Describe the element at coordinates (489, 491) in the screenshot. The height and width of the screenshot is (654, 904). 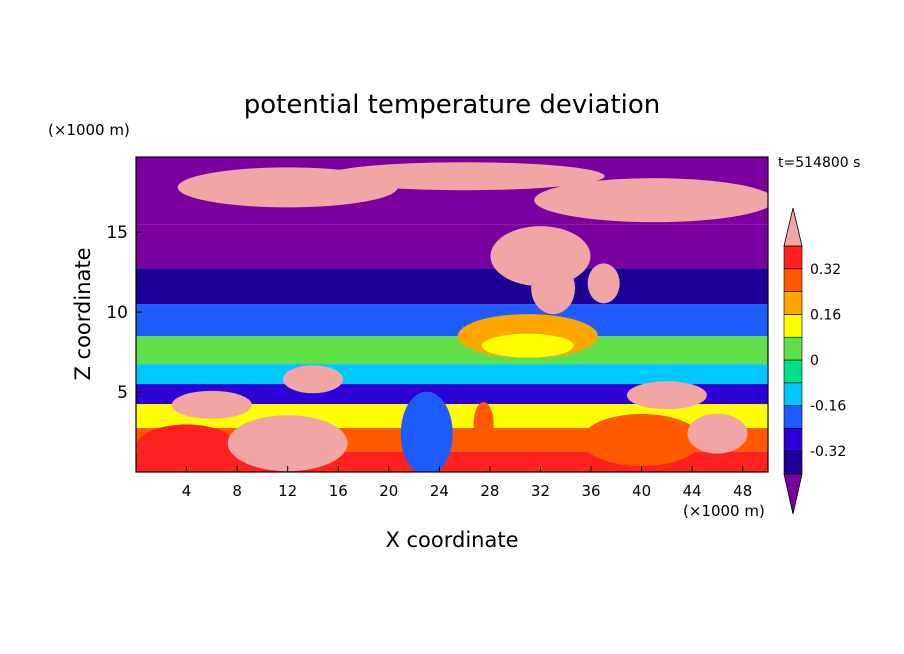
I see `x-tick-label: 28` at that location.